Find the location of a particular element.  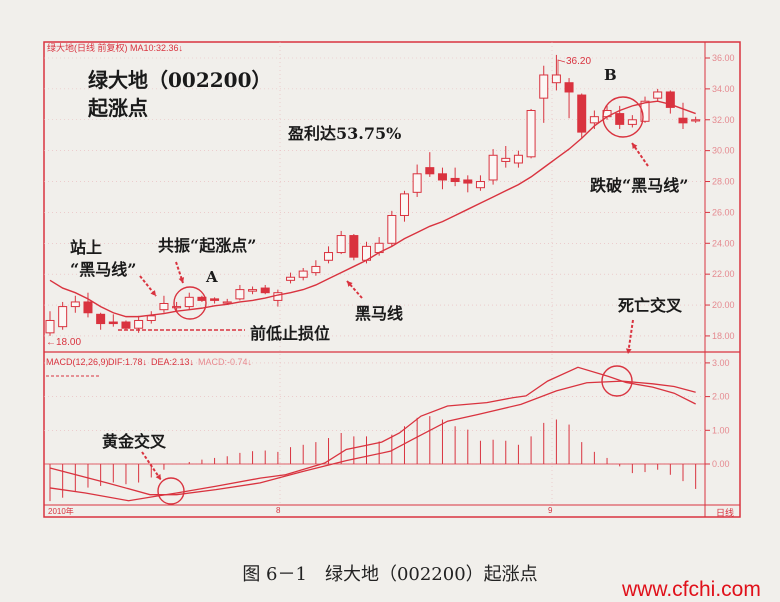

figure-caption: 图 6－1 绿大地（002200）起涨点 is located at coordinates (390, 574).